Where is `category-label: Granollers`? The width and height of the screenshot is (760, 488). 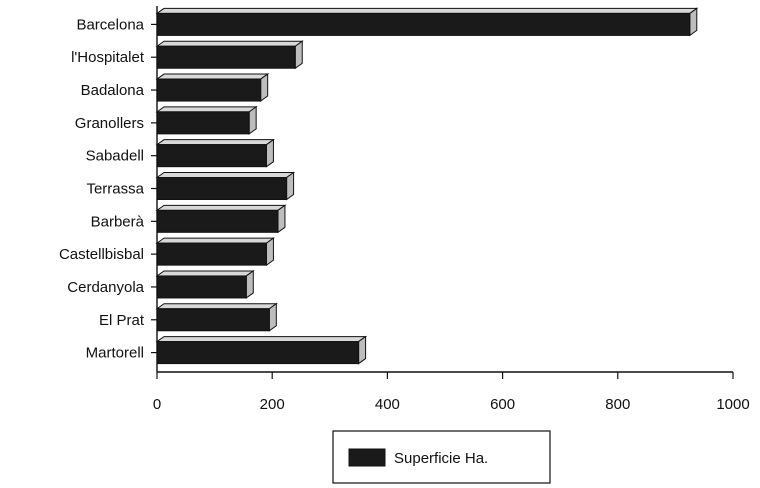
category-label: Granollers is located at coordinates (109, 123).